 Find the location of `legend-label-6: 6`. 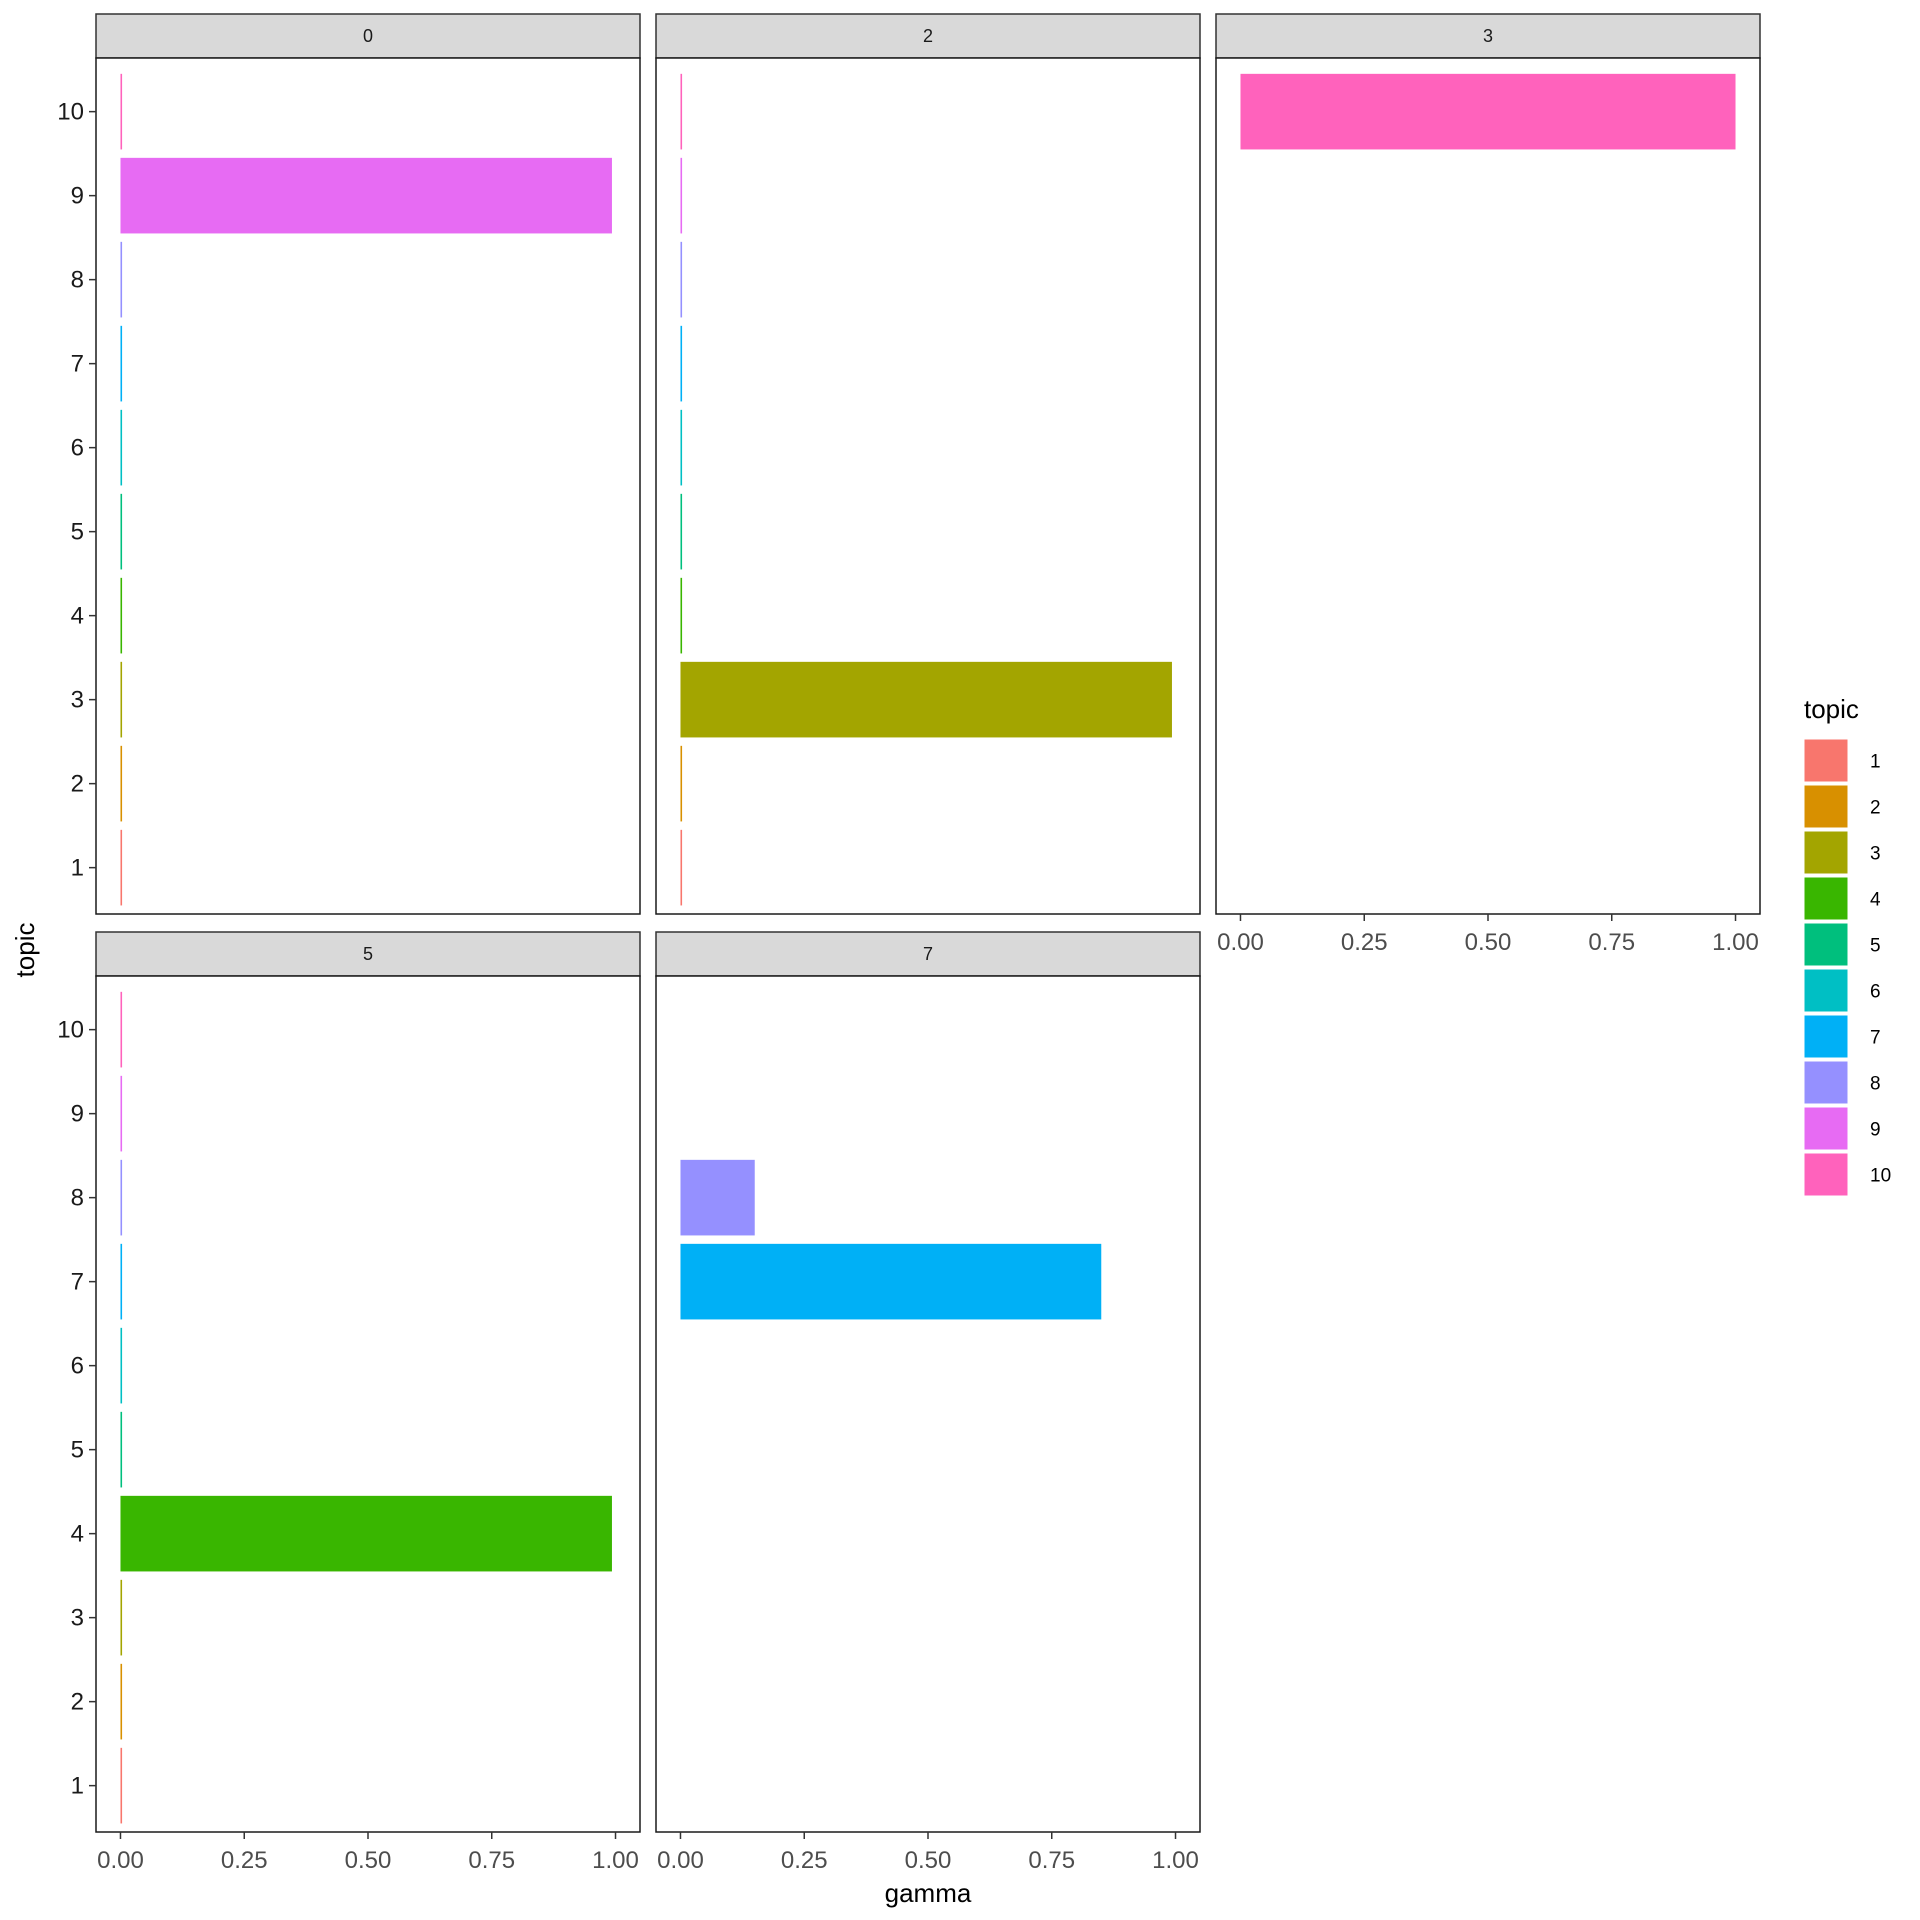

legend-label-6: 6 is located at coordinates (1875, 992).